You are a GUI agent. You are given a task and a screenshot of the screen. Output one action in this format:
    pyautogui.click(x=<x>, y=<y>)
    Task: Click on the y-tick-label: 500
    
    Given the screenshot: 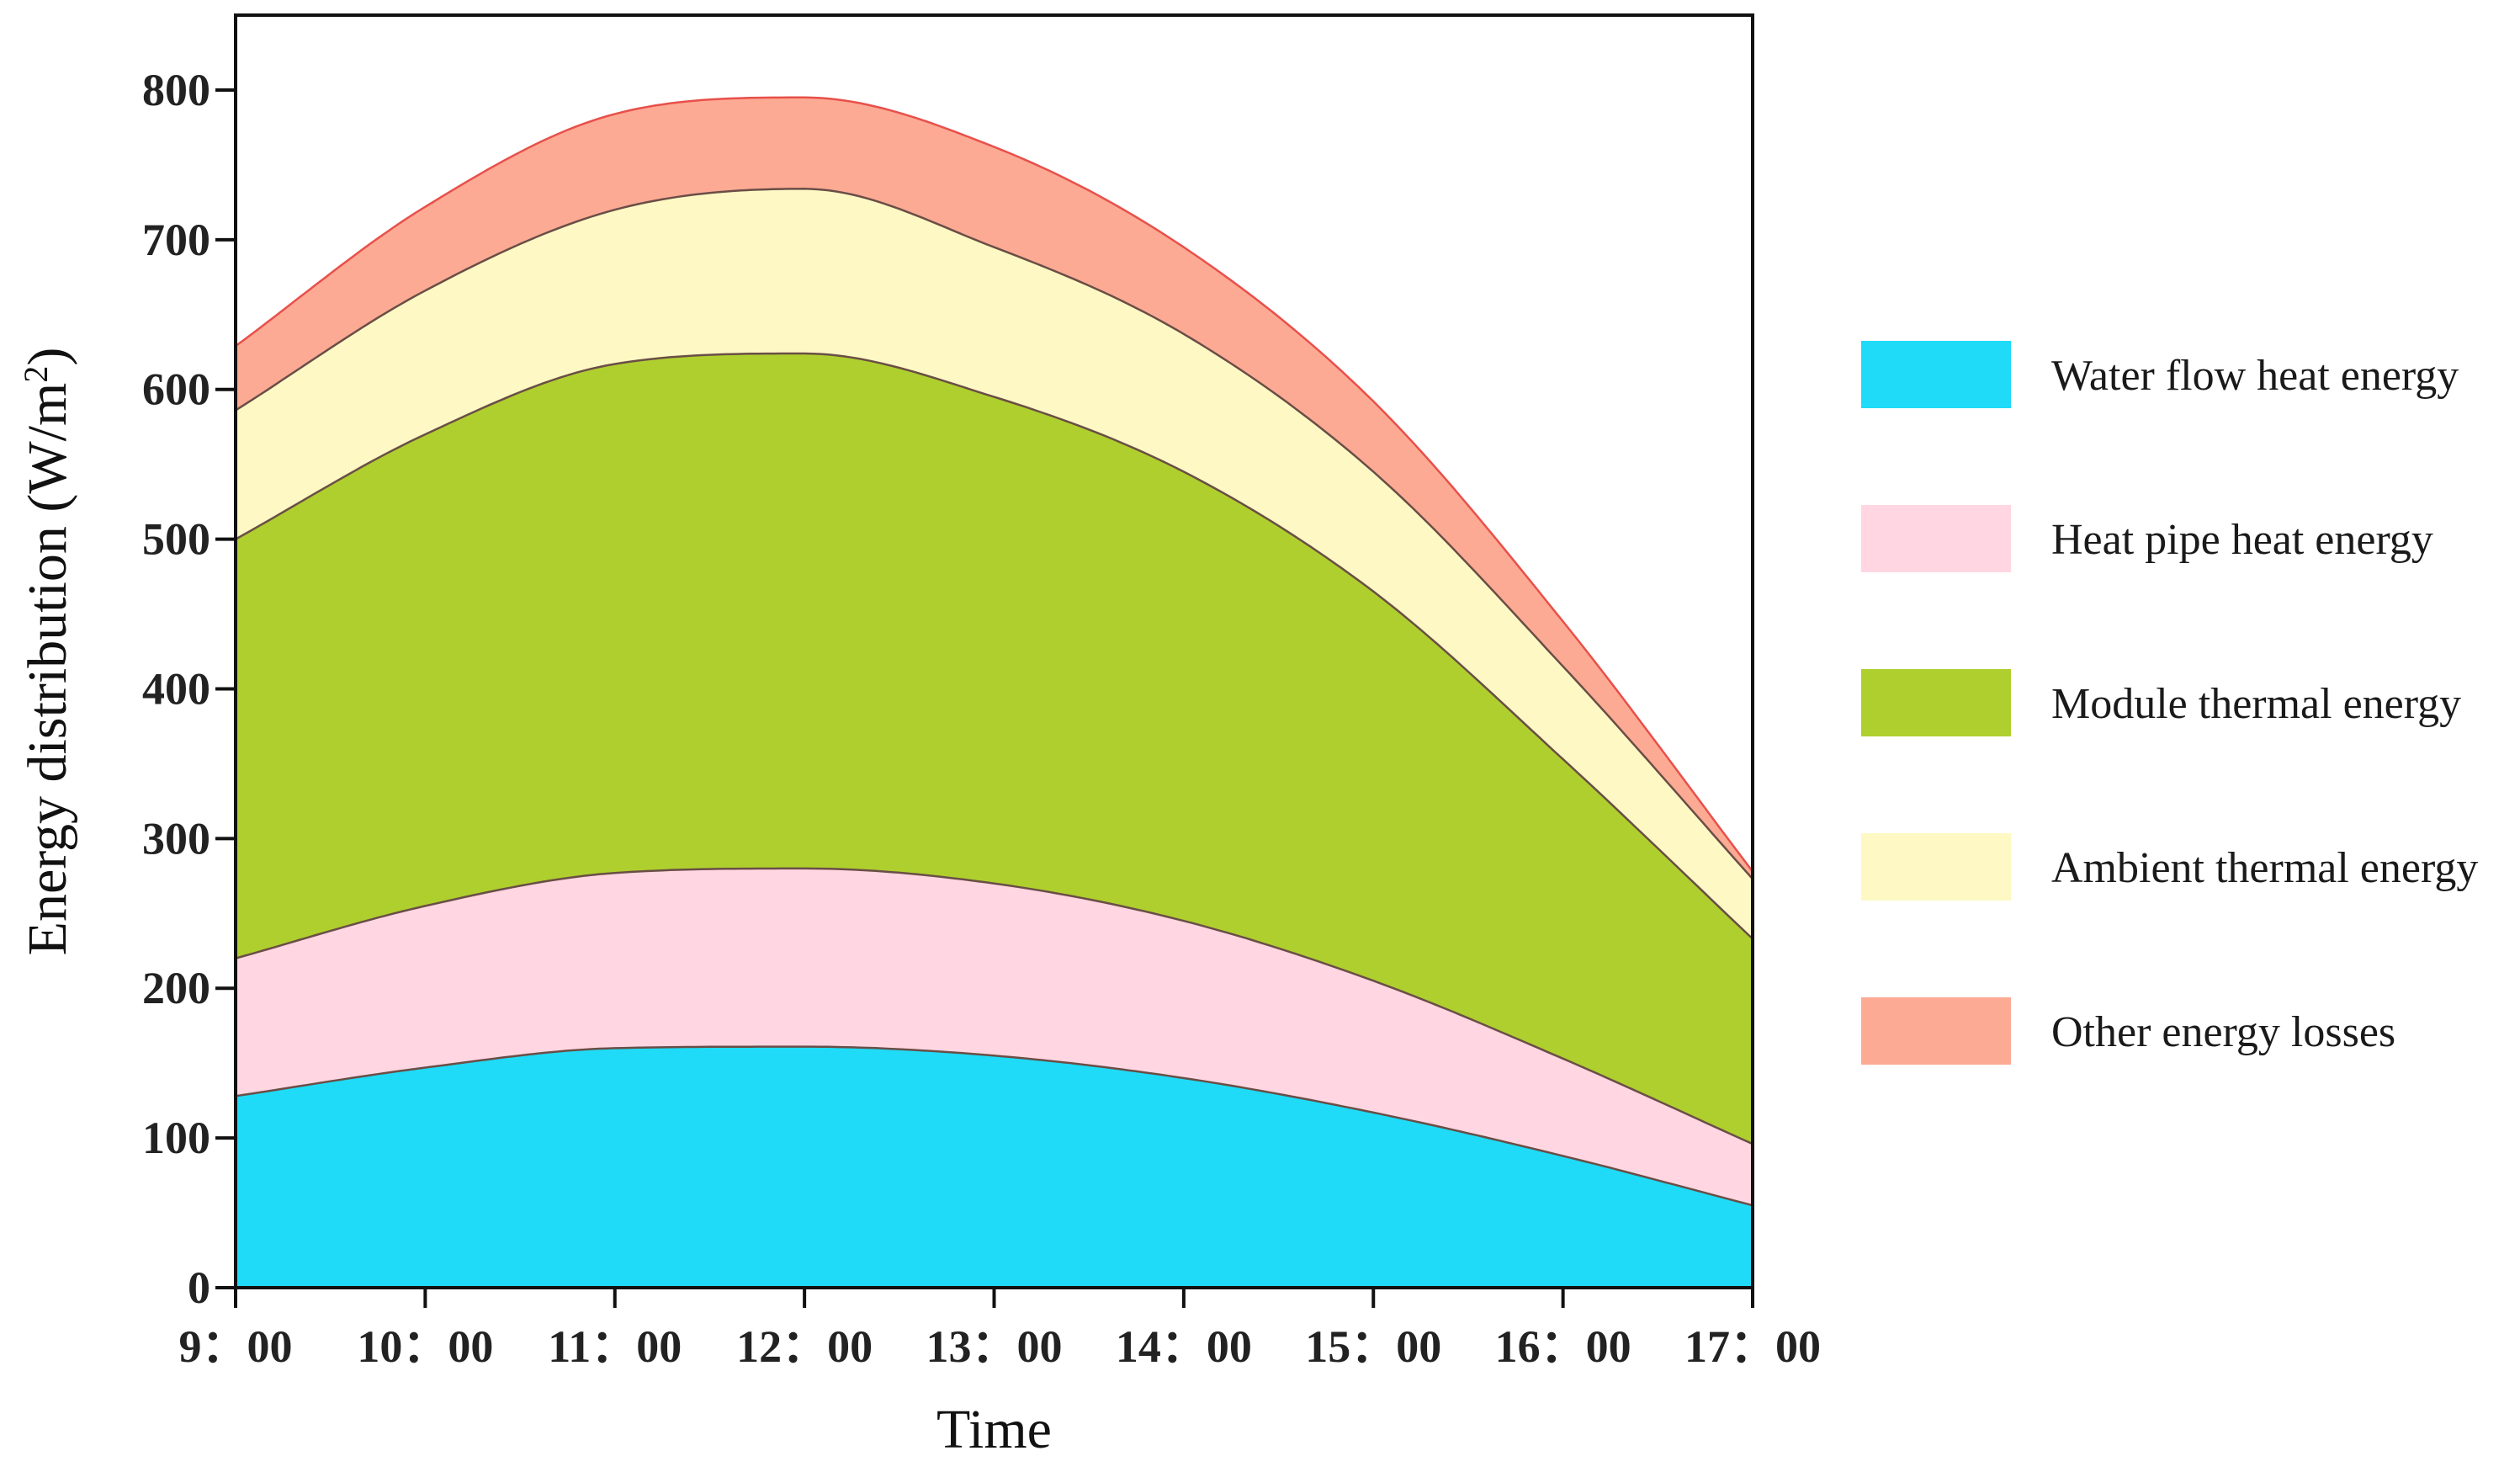 What is the action you would take?
    pyautogui.click(x=176, y=539)
    